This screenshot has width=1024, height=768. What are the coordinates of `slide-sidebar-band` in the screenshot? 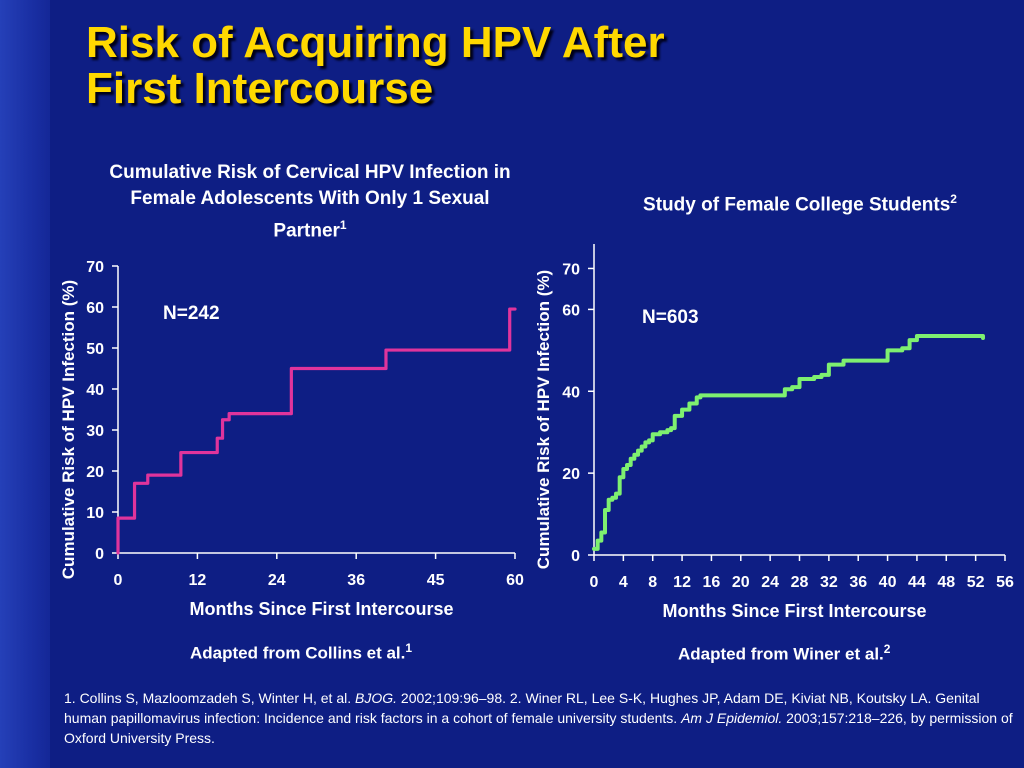 It's located at (25, 384).